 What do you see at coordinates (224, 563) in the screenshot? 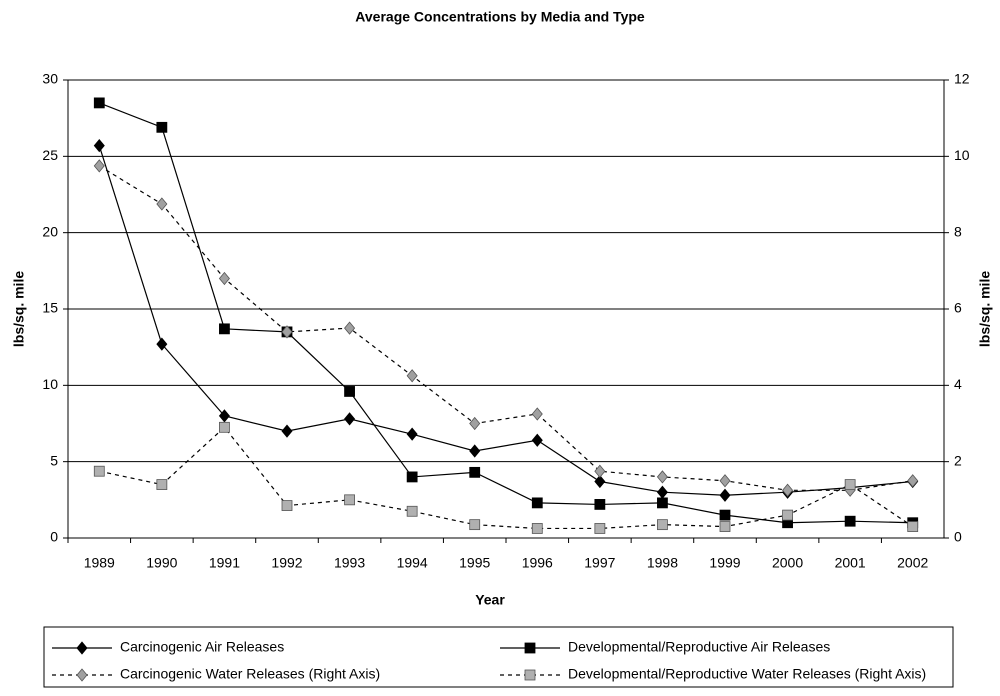
I see `x-tick-label: 1991` at bounding box center [224, 563].